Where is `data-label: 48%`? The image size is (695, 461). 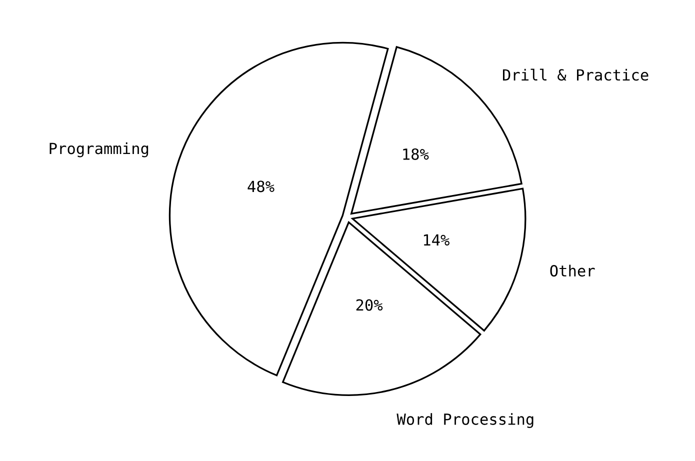 data-label: 48% is located at coordinates (261, 186).